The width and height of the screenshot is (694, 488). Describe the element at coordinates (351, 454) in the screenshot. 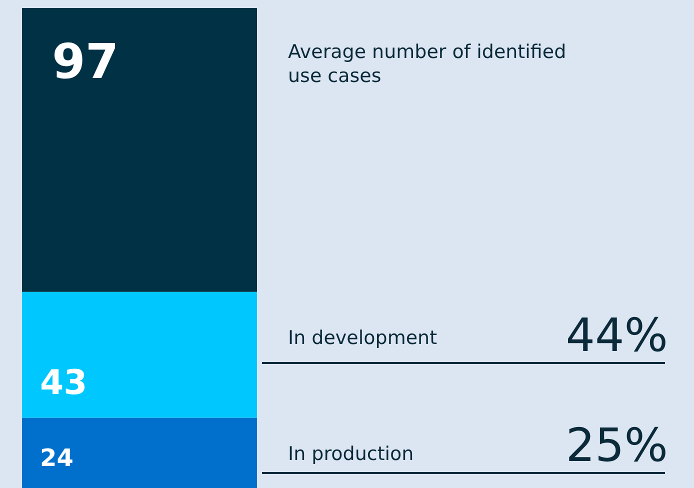

I see `series-label: In production` at that location.